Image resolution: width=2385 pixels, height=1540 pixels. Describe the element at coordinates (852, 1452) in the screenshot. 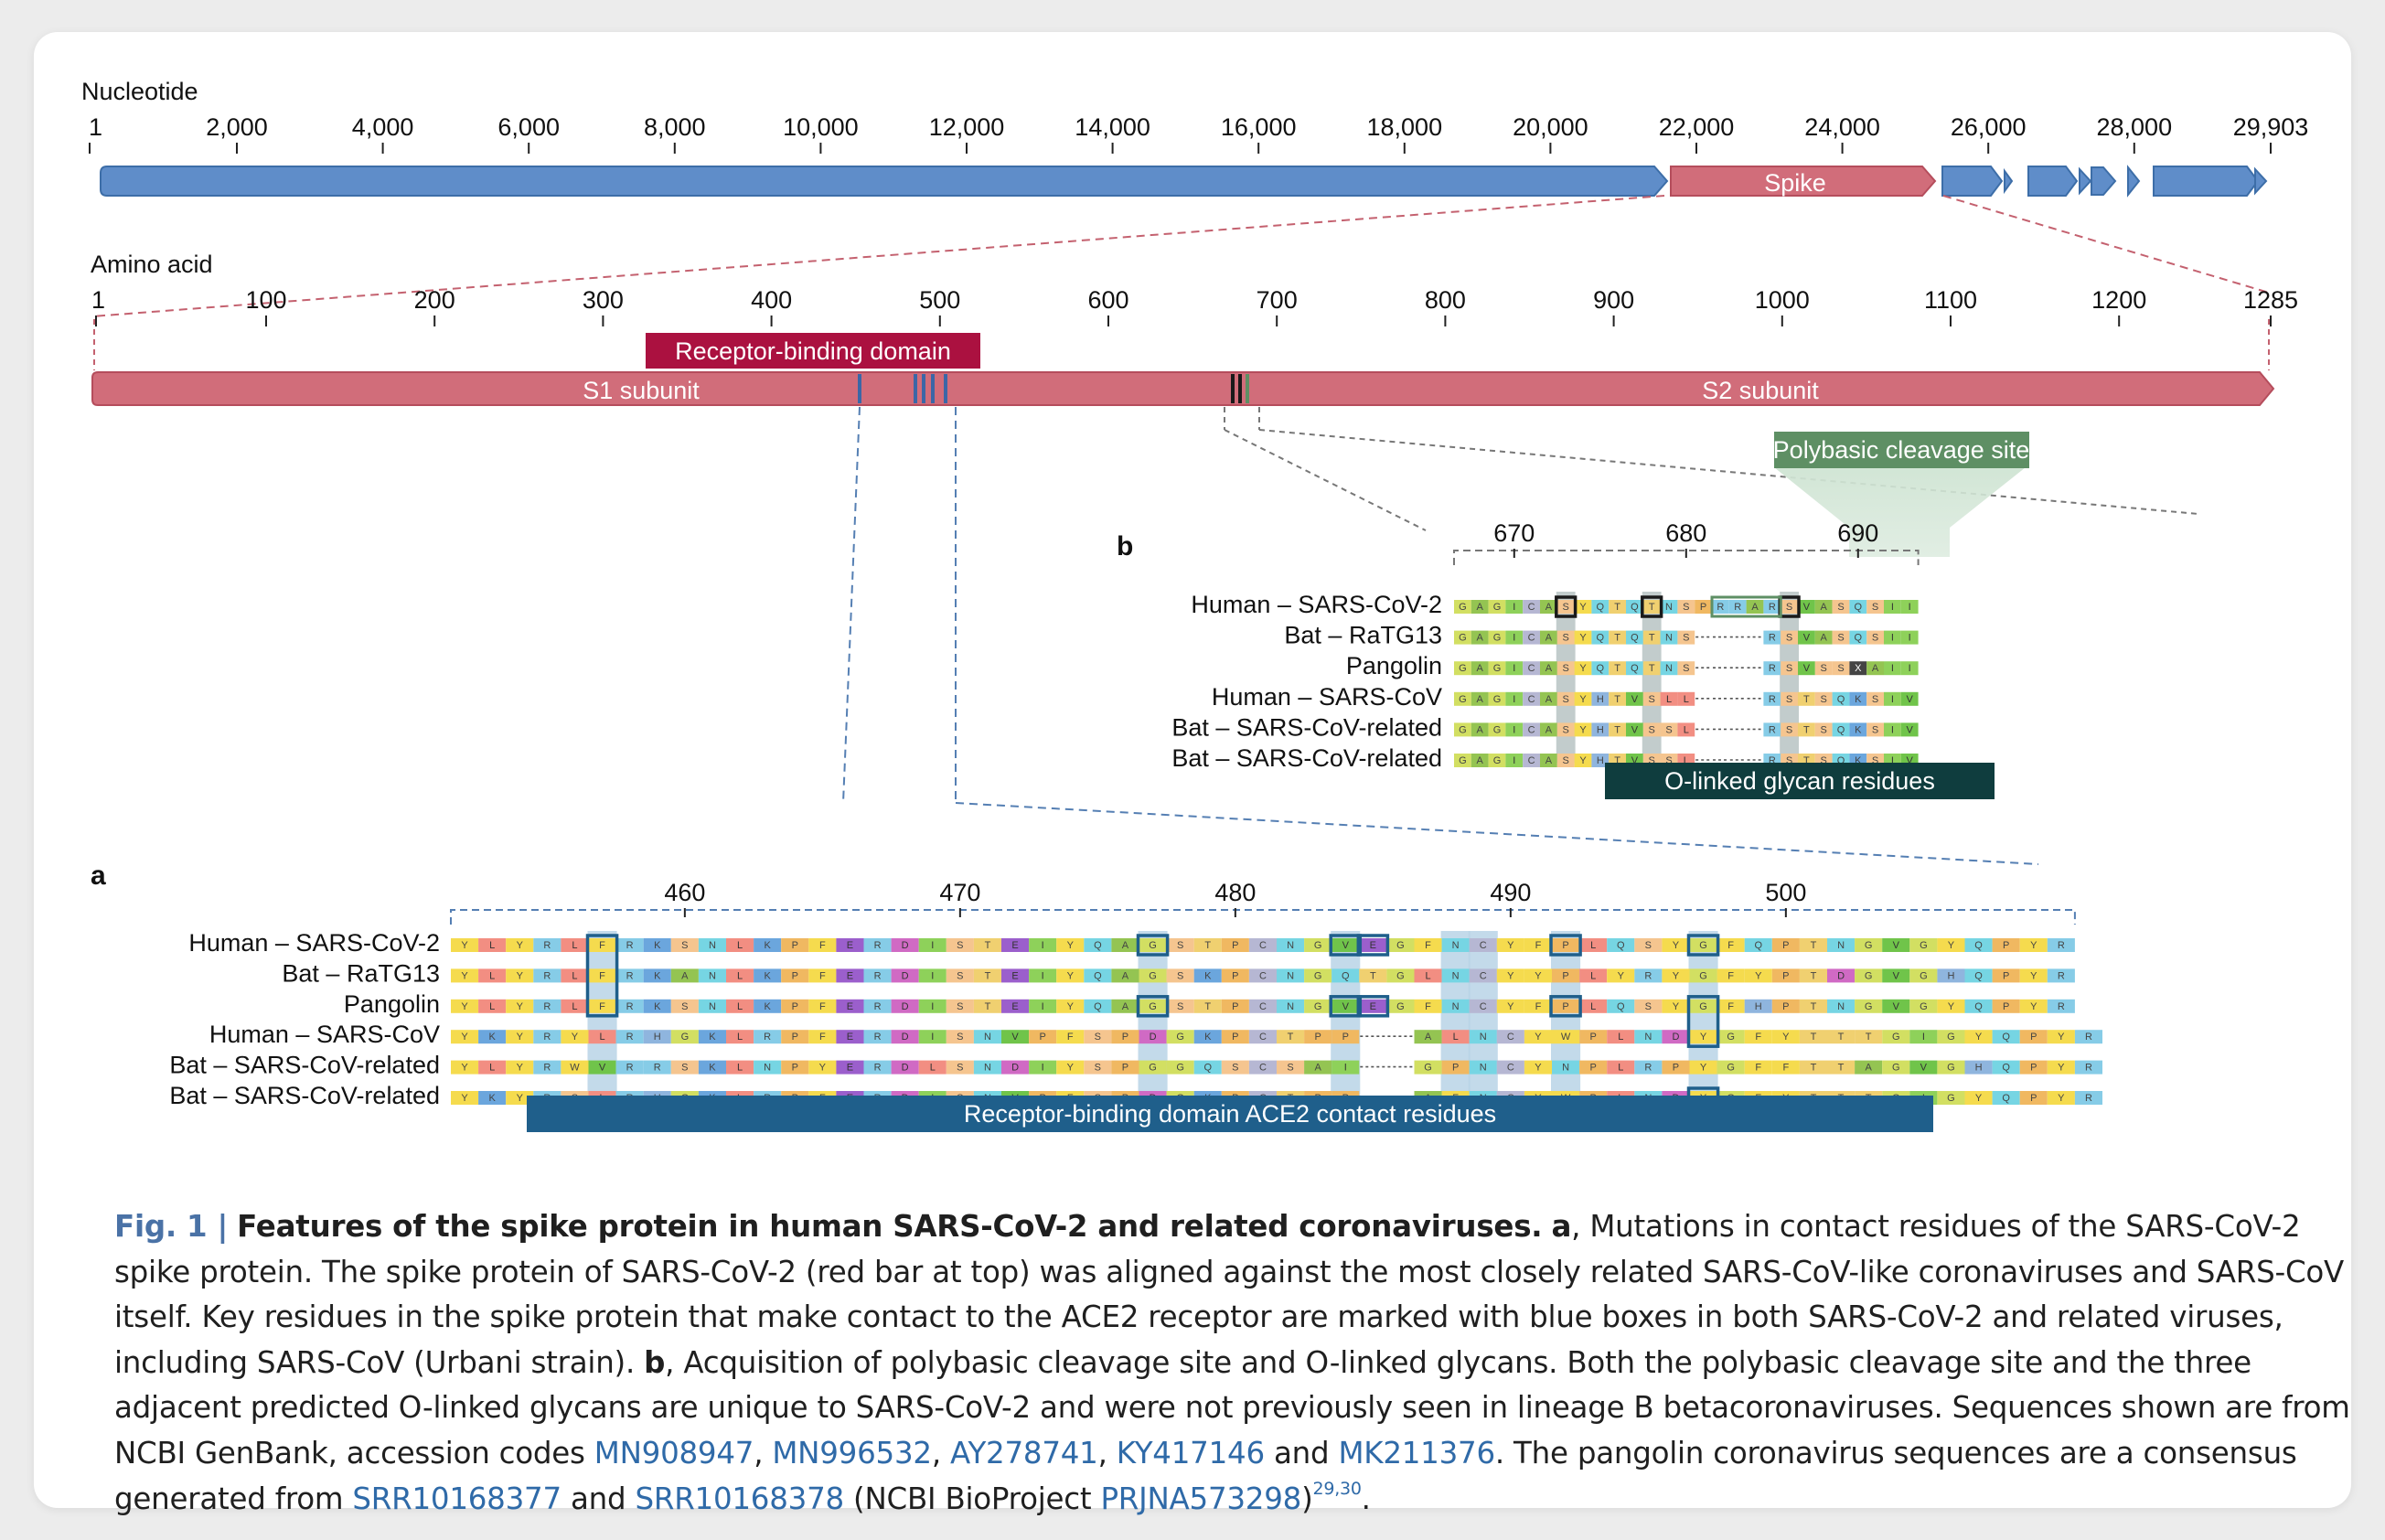

I see `accession-link-mn996532: MN996532` at that location.